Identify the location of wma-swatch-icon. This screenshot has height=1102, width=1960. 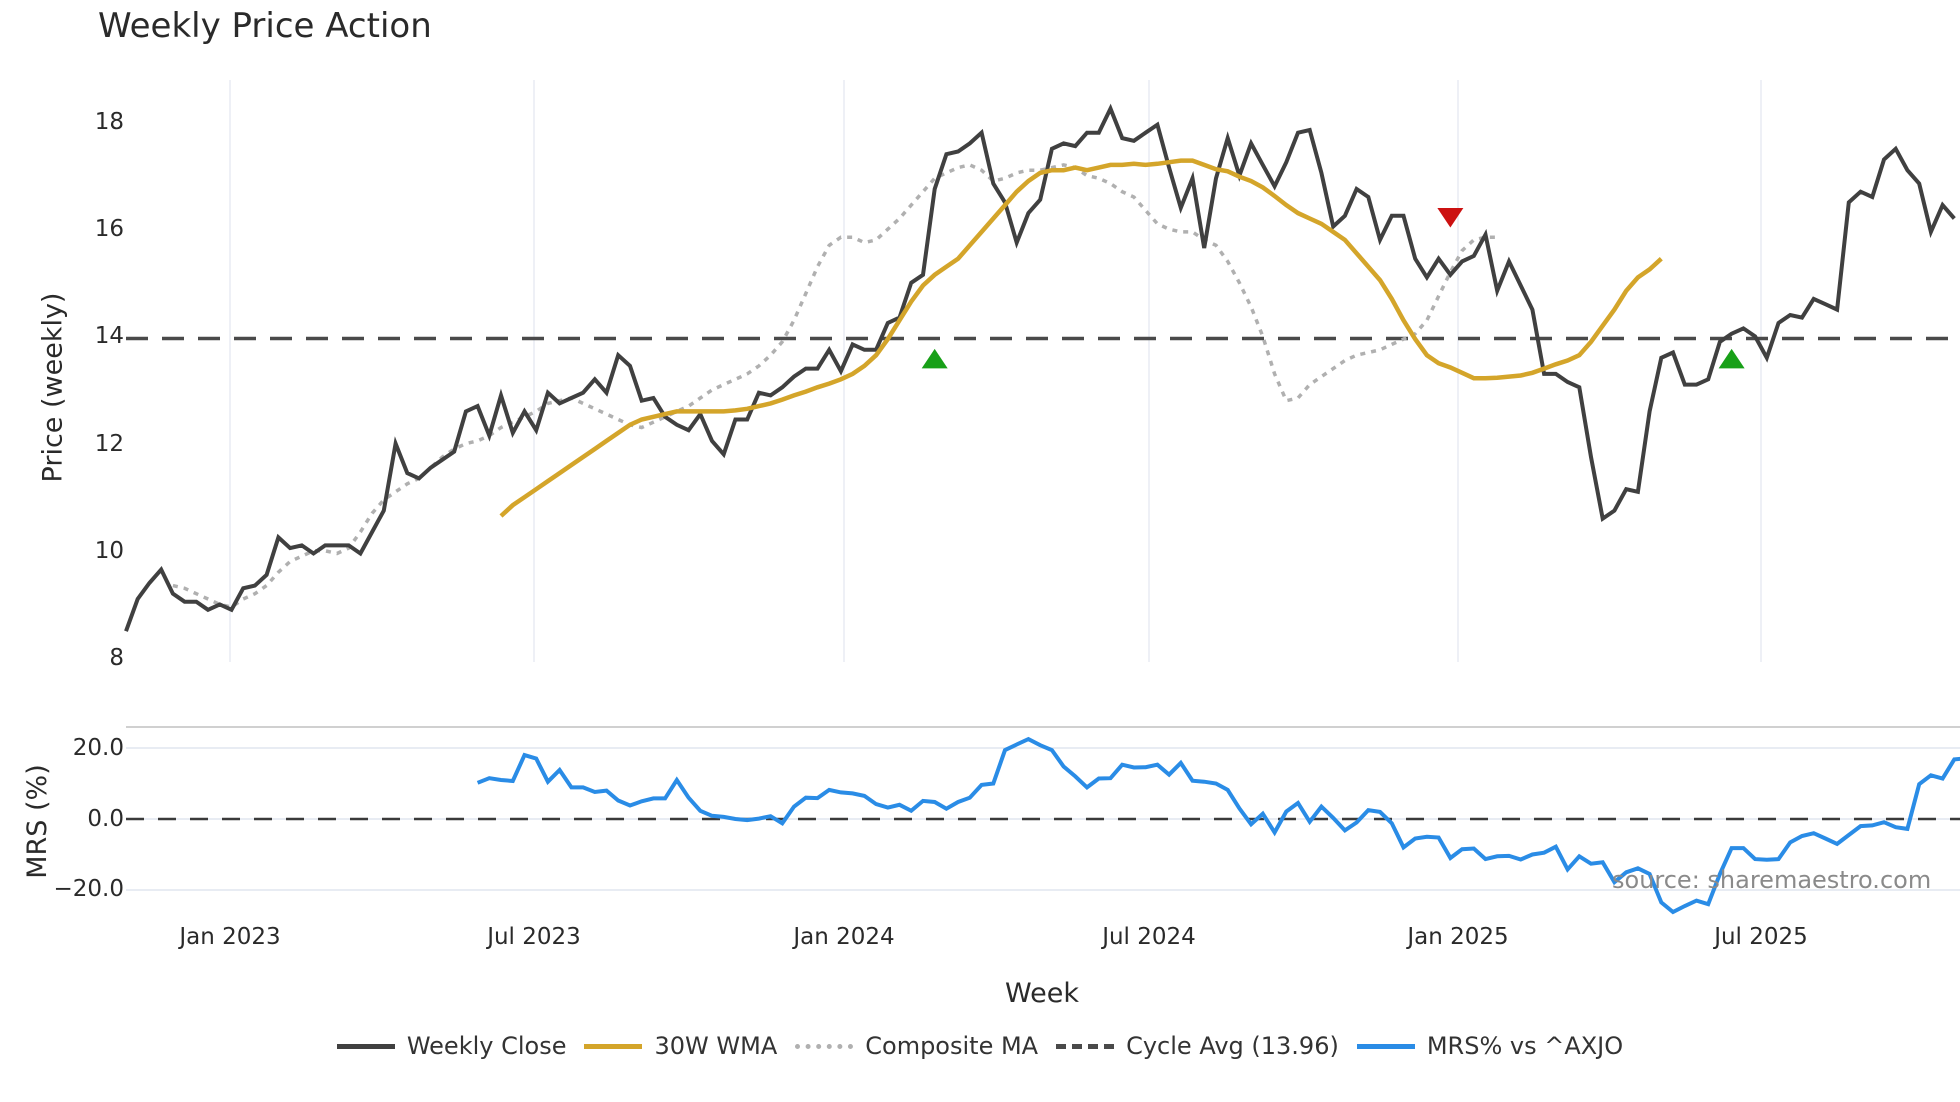
(613, 1046).